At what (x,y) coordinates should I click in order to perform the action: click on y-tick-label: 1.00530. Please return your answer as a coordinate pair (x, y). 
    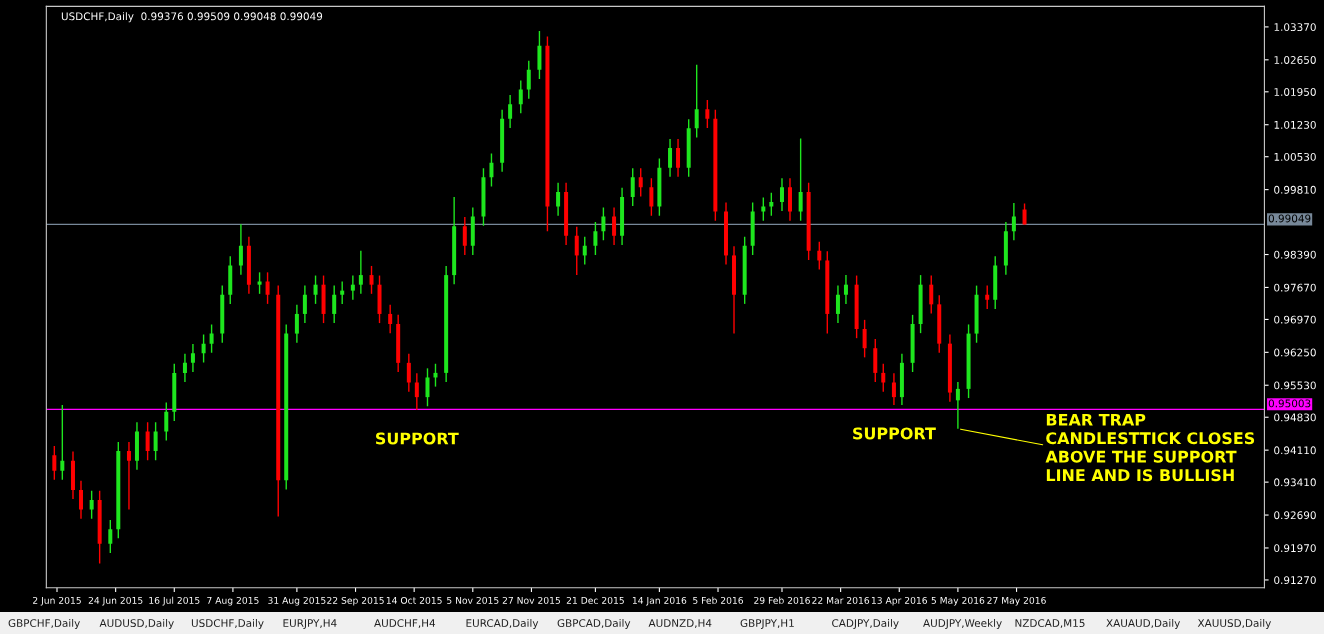
    Looking at the image, I should click on (1295, 156).